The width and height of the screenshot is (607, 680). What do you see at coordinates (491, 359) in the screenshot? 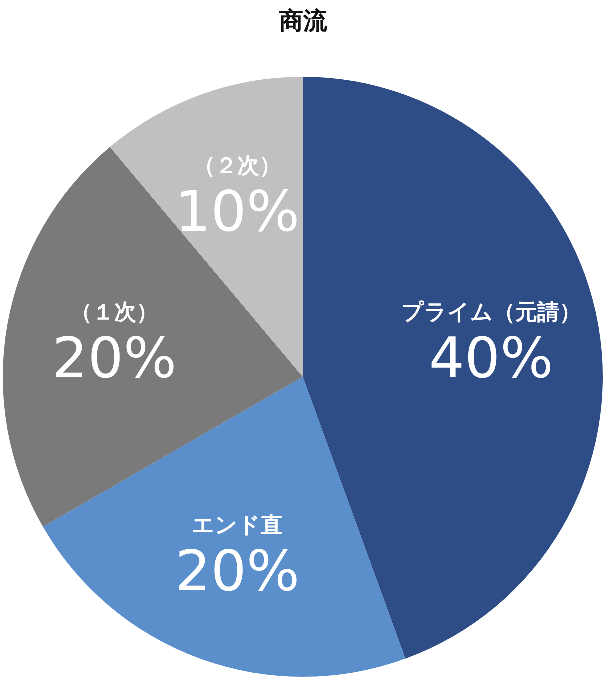
I see `data-label: 40%` at bounding box center [491, 359].